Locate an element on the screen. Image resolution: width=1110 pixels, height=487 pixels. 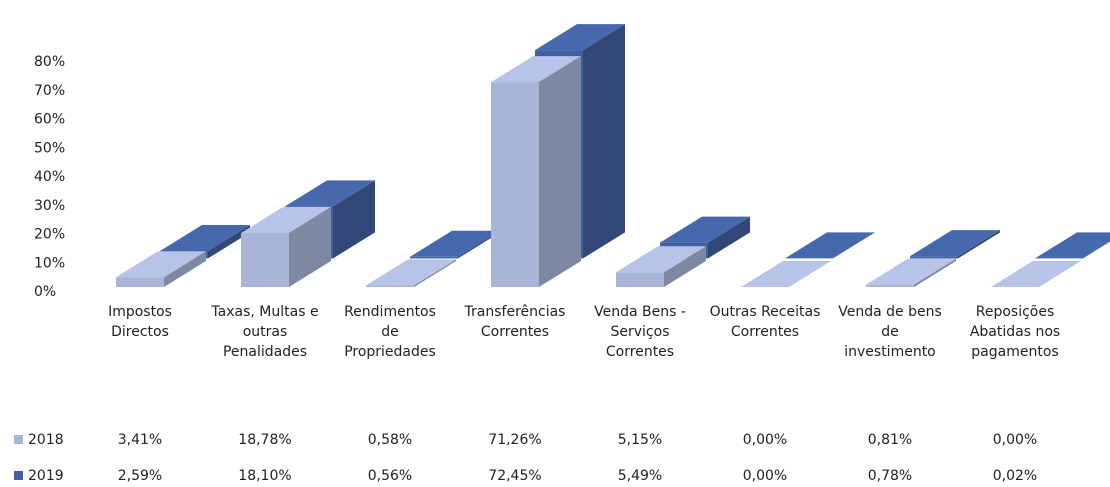
y-tick-label: 10% is located at coordinates (49, 263).